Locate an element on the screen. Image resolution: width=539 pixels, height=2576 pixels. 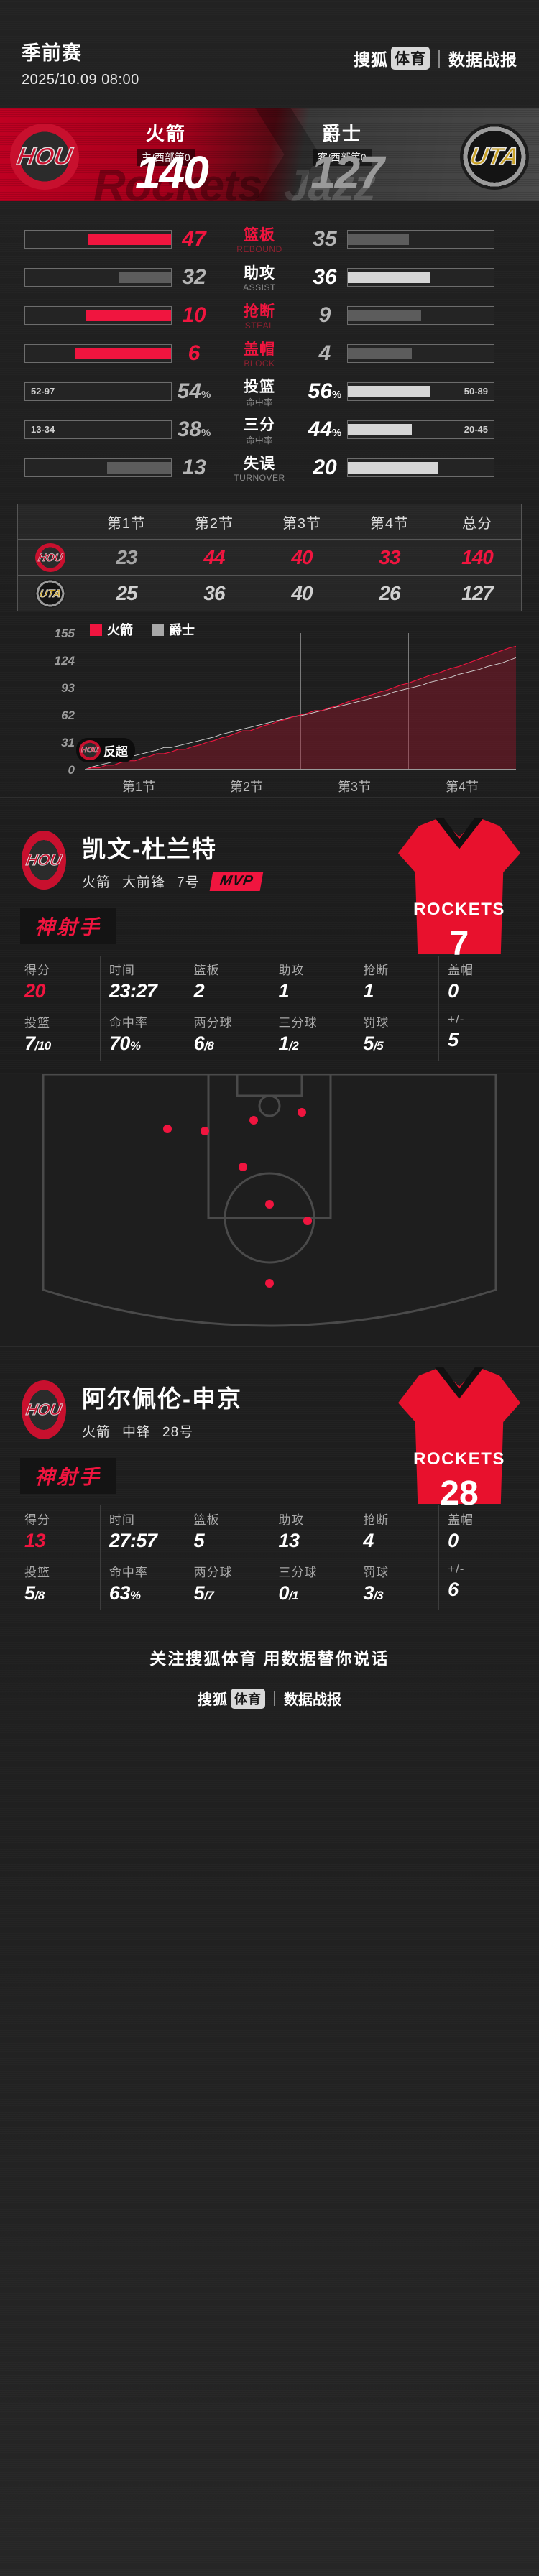
stat-label-cn: 抢断 is located at coordinates (259, 311).